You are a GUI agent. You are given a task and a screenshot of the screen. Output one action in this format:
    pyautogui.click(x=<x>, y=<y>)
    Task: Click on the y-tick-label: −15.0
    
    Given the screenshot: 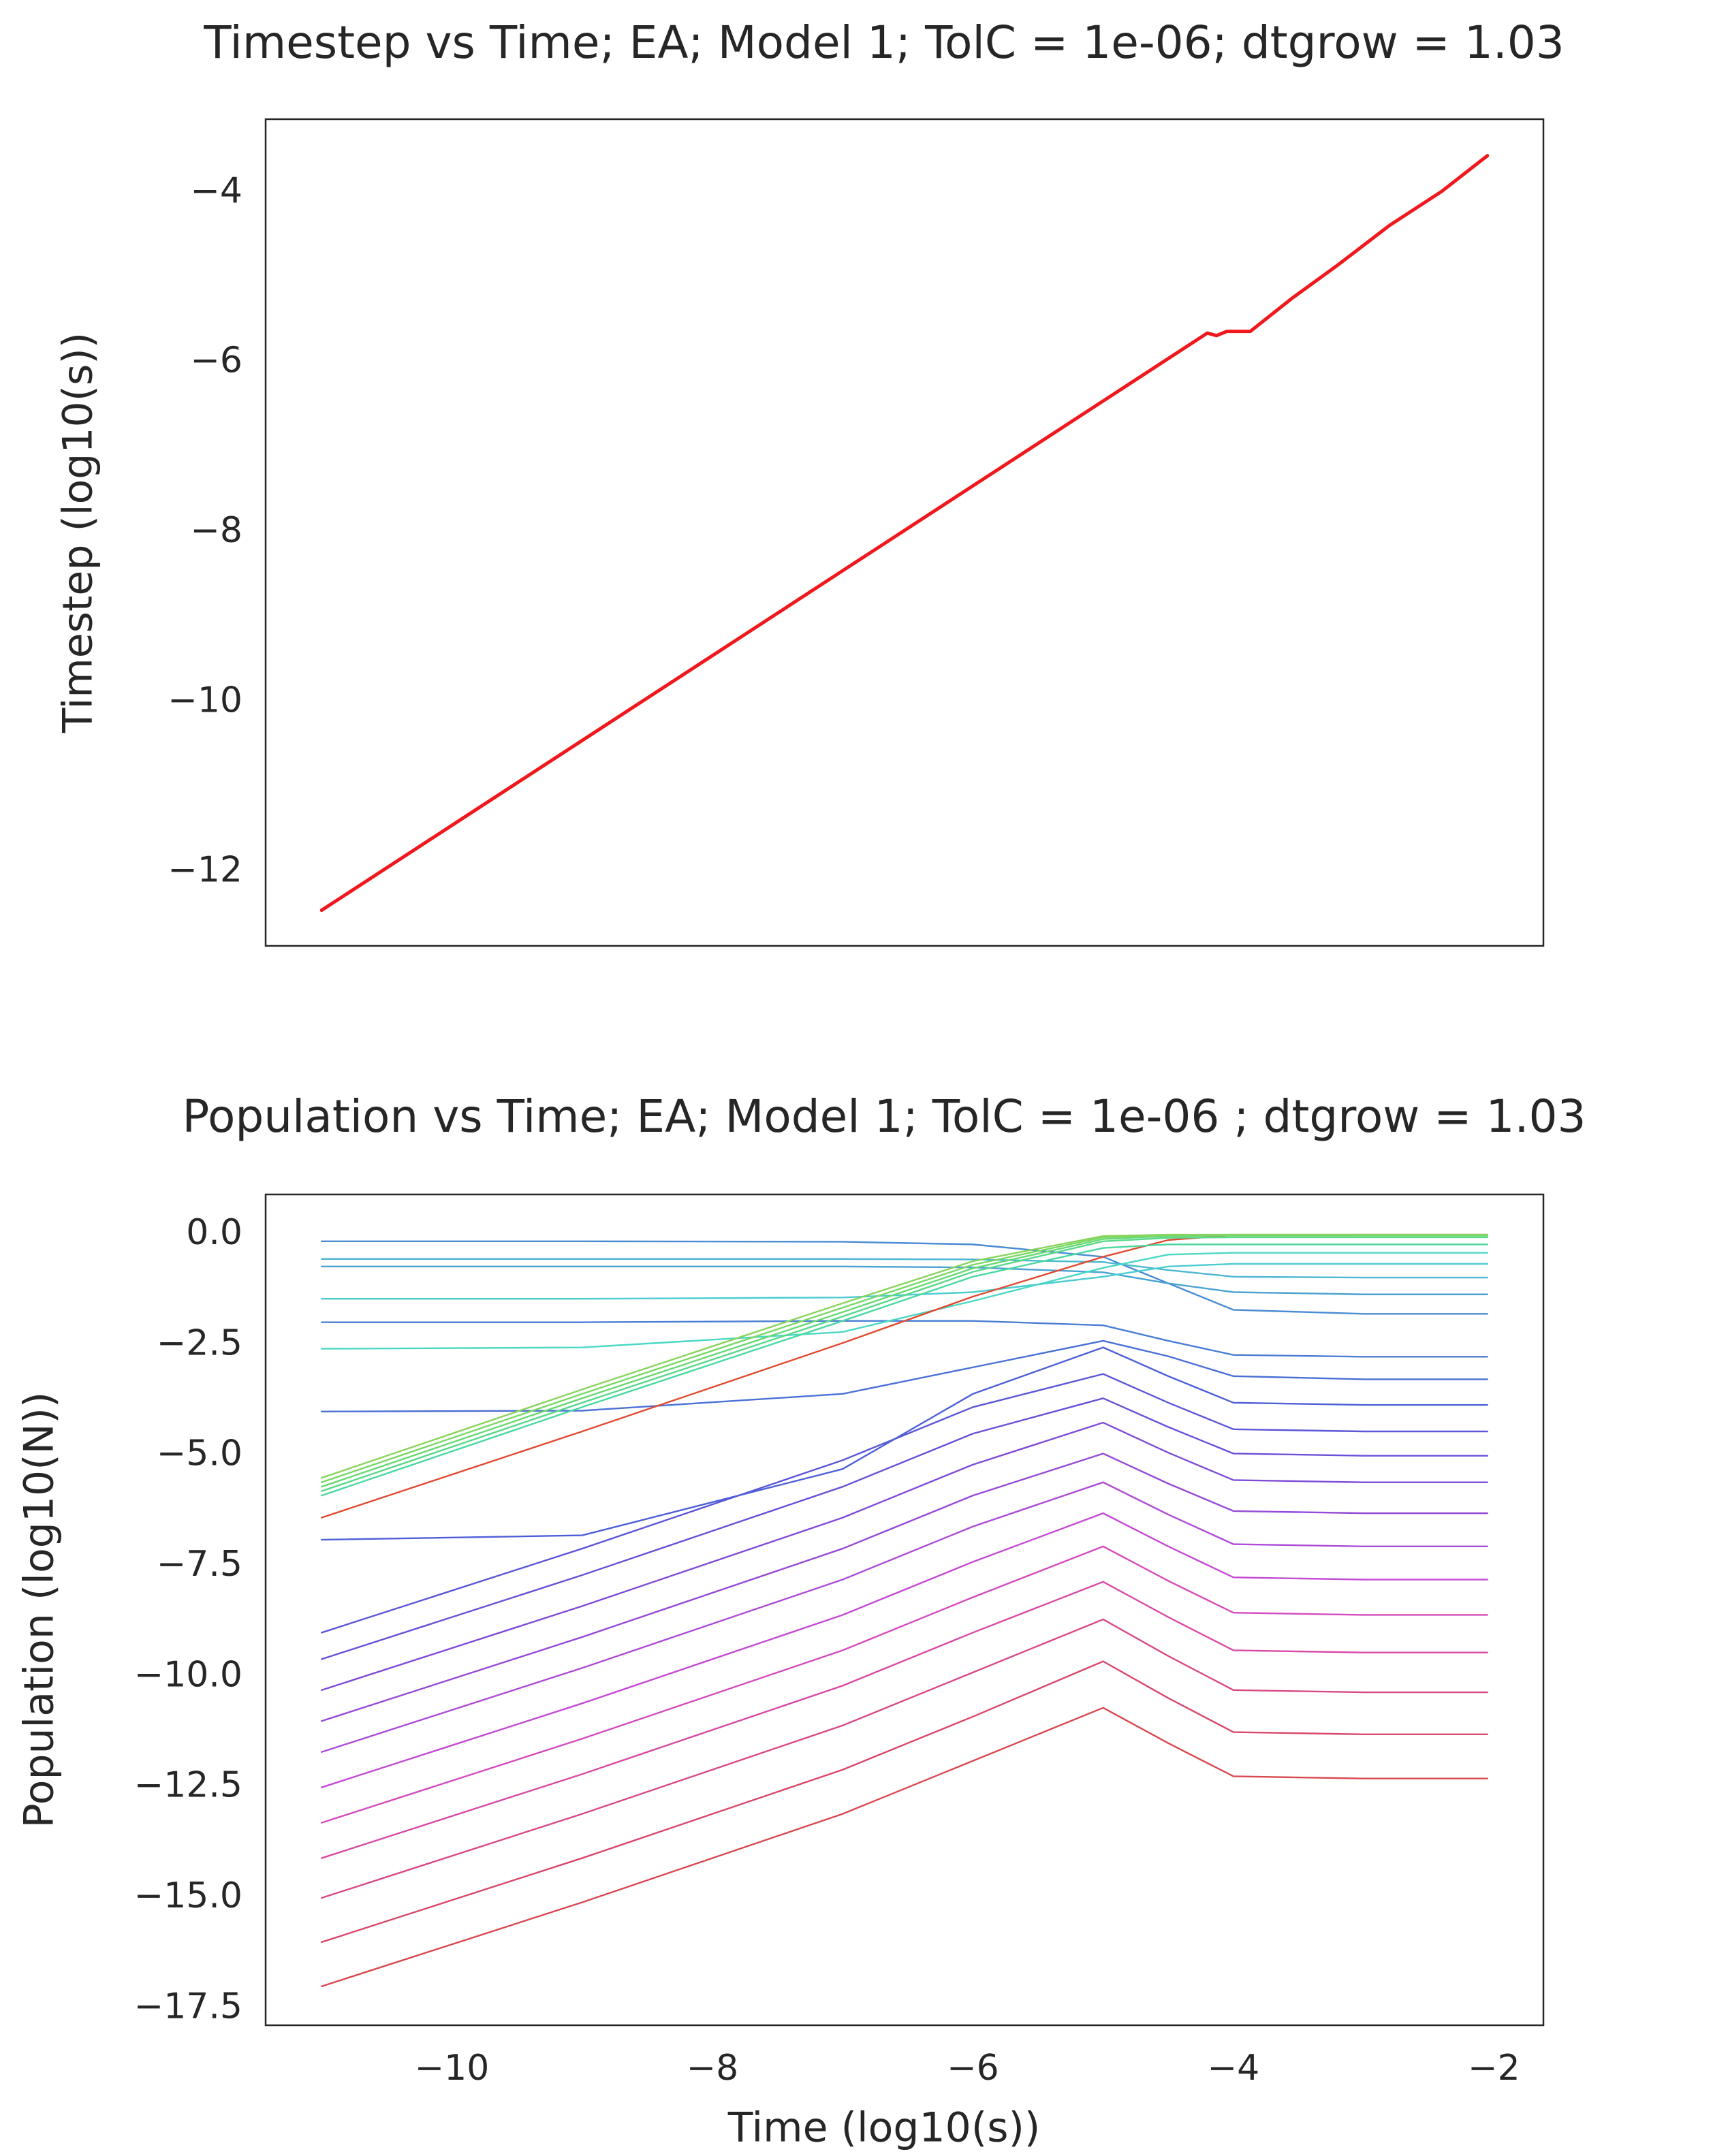 What is the action you would take?
    pyautogui.click(x=188, y=1895)
    